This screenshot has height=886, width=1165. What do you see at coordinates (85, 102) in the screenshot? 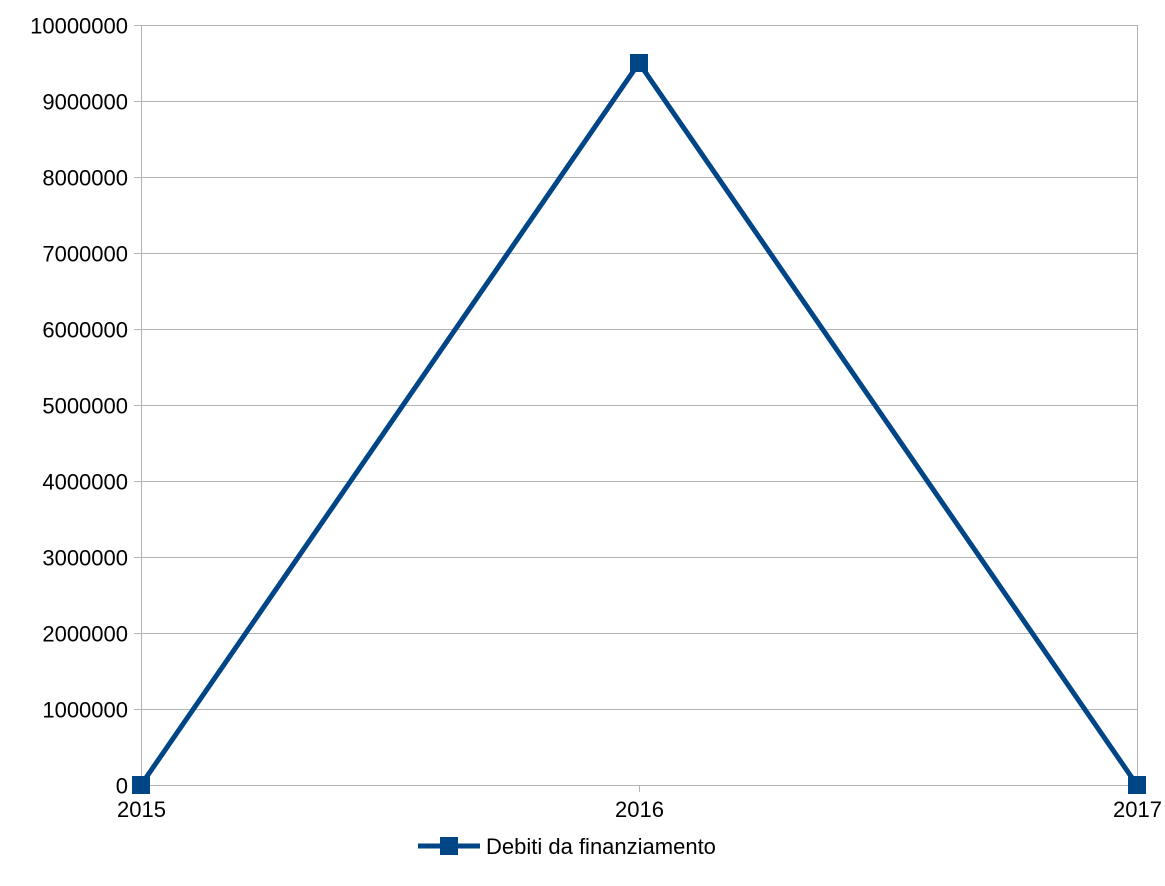
I see `y-tick-label: 9000000` at bounding box center [85, 102].